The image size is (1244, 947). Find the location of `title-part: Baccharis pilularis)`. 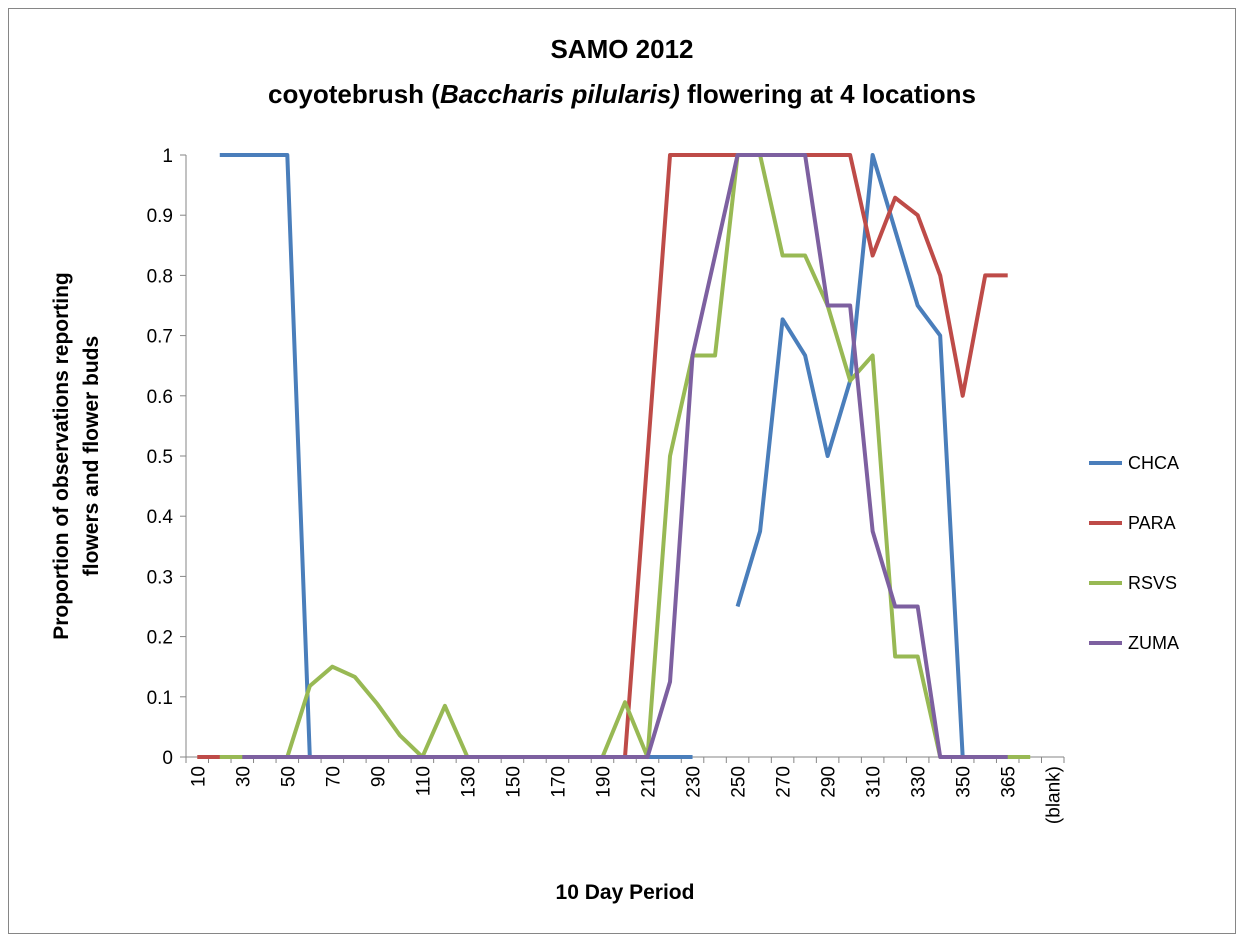

title-part: Baccharis pilularis) is located at coordinates (560, 94).